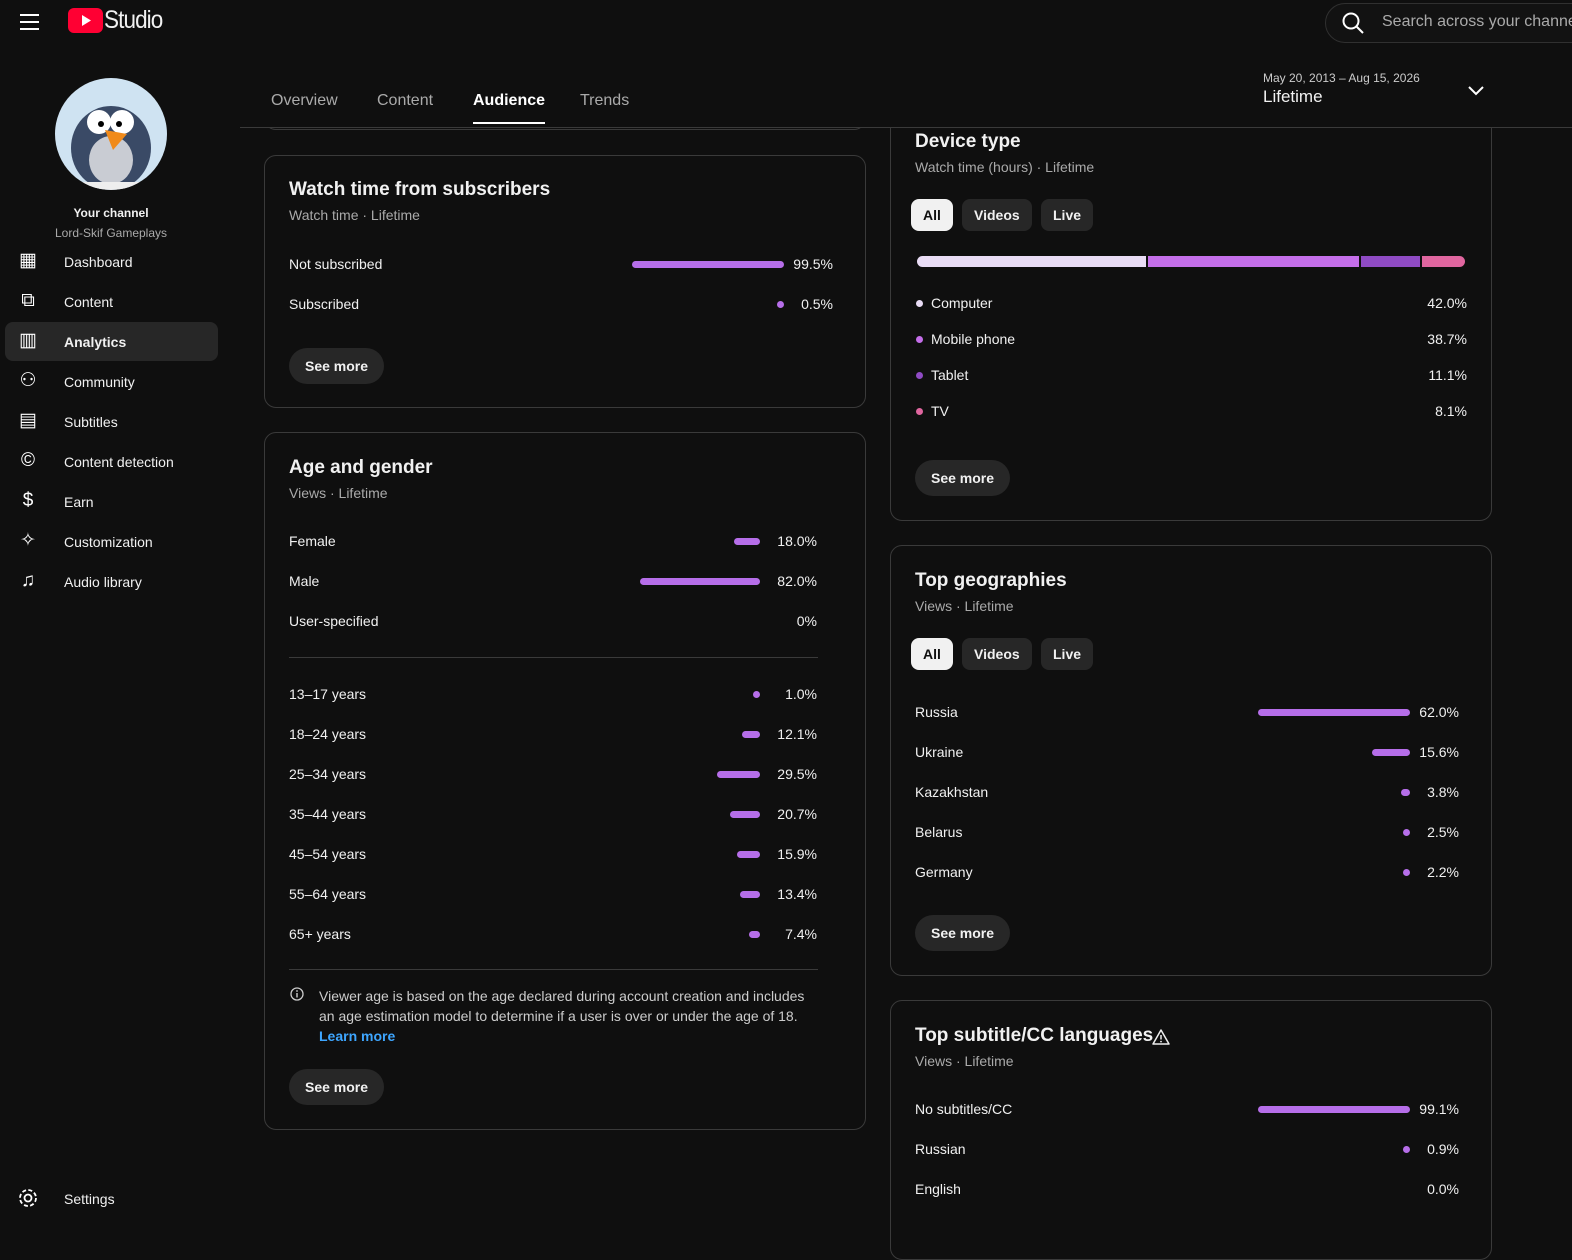  I want to click on channel-label: Your channel, so click(111, 213).